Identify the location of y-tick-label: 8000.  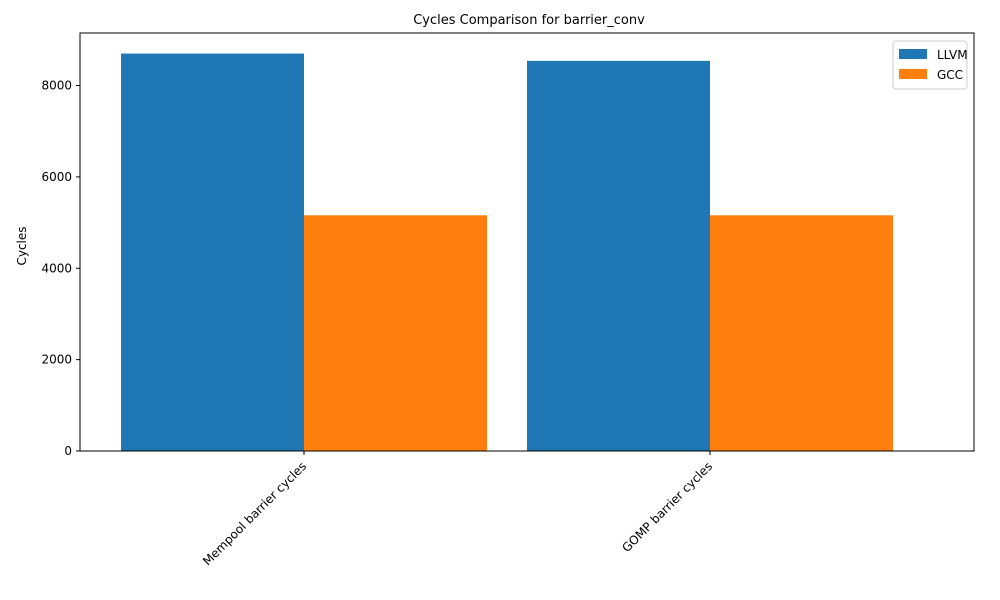
(56, 86).